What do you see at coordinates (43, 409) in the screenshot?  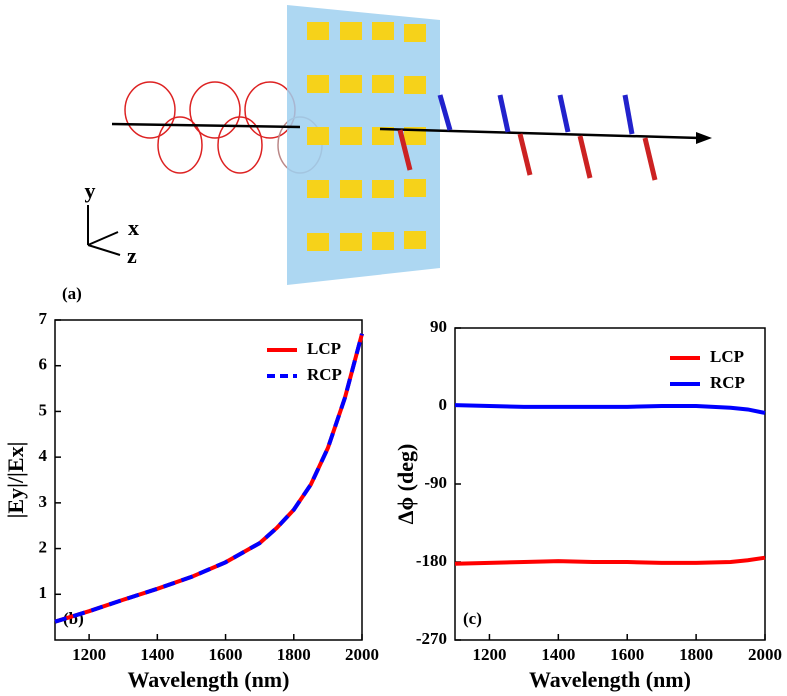 I see `y-tick-label: 5` at bounding box center [43, 409].